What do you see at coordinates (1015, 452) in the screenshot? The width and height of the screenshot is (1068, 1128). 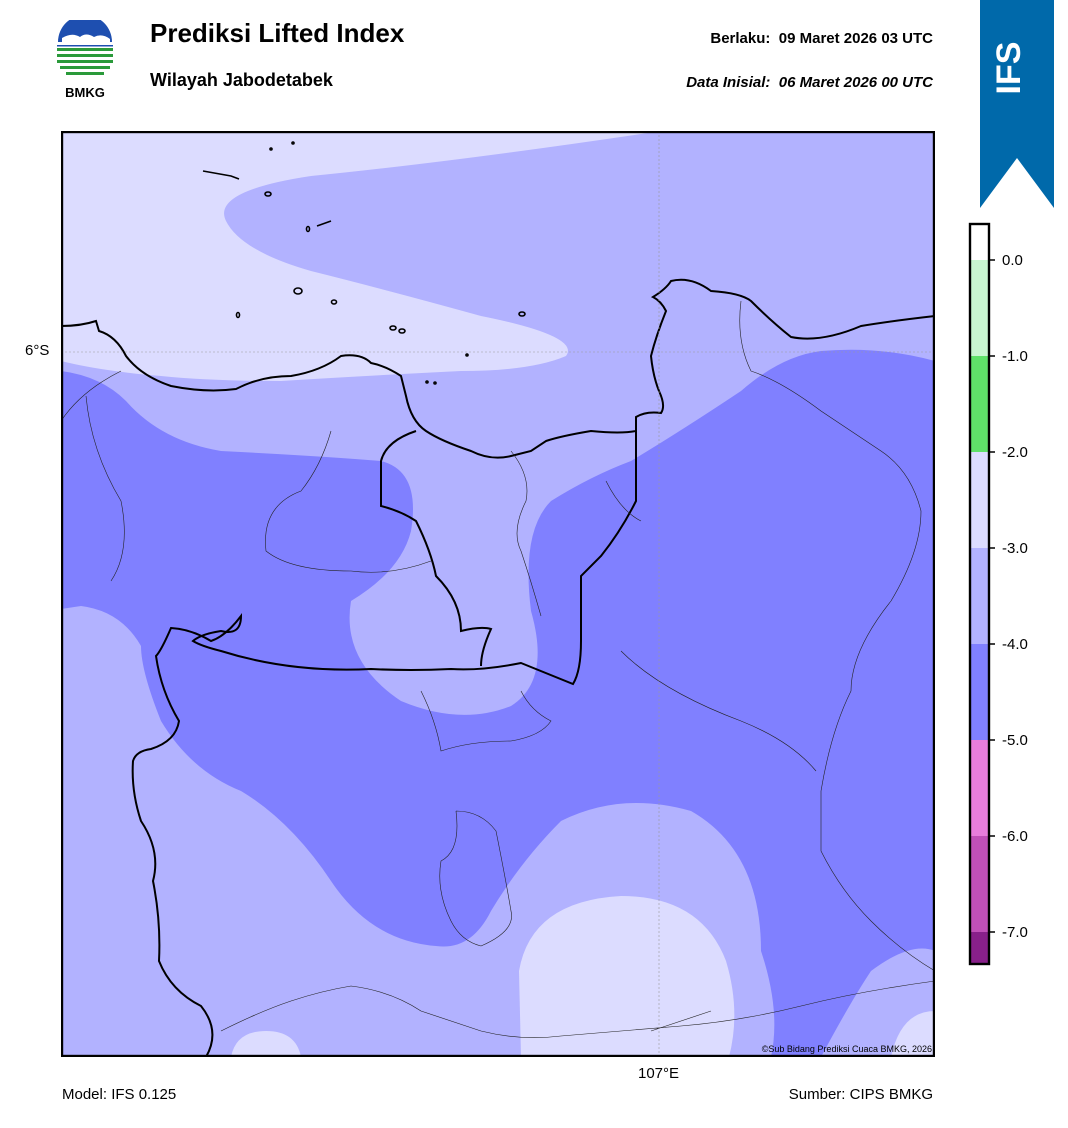 I see `colorbar-tick-label: -2.0` at bounding box center [1015, 452].